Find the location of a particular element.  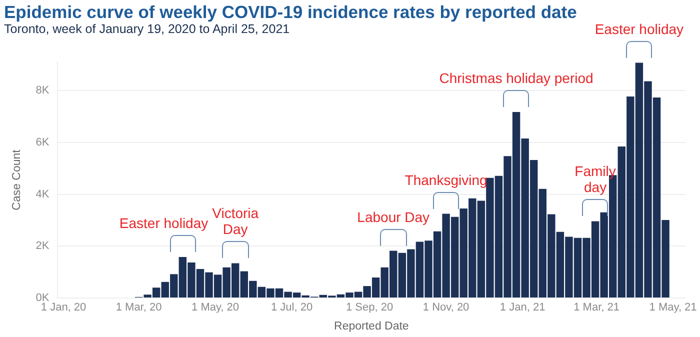

chart-subtitle: Toronto, week of January 19, 2020 to April 25, 2021 is located at coordinates (147, 29).